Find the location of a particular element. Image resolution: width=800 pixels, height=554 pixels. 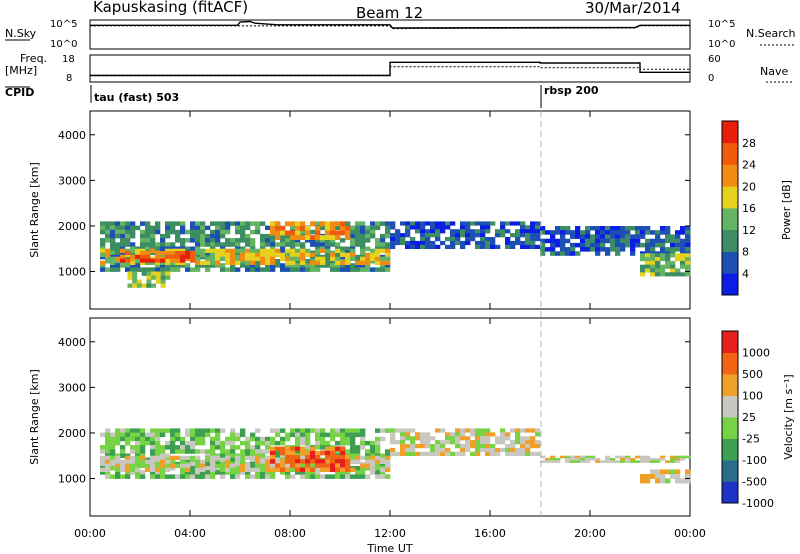

y-tick-label: 2000 is located at coordinates (72, 226).